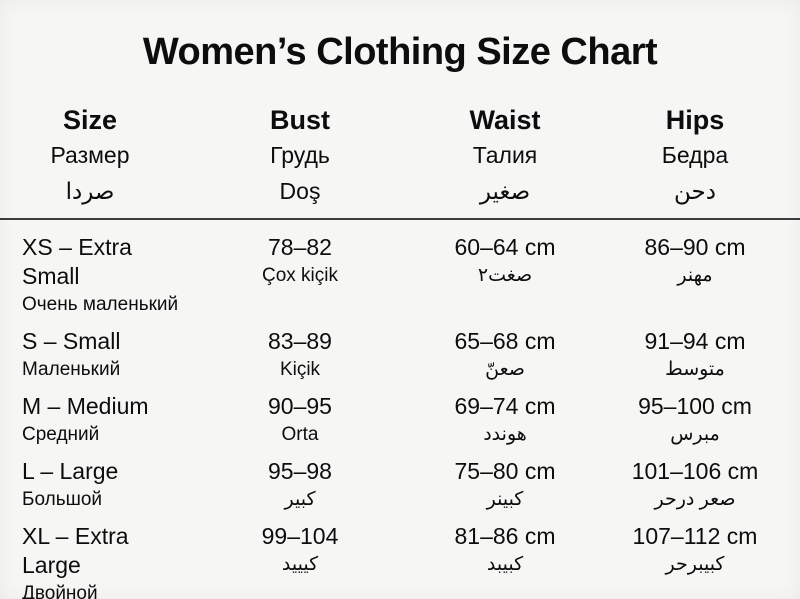 The image size is (800, 599). Describe the element at coordinates (71, 369) in the screenshot. I see `size-translation: Маленький` at that location.